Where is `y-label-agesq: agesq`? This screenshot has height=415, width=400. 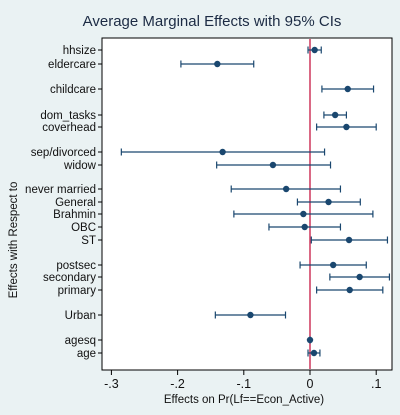
y-label-agesq: agesq is located at coordinates (80, 341).